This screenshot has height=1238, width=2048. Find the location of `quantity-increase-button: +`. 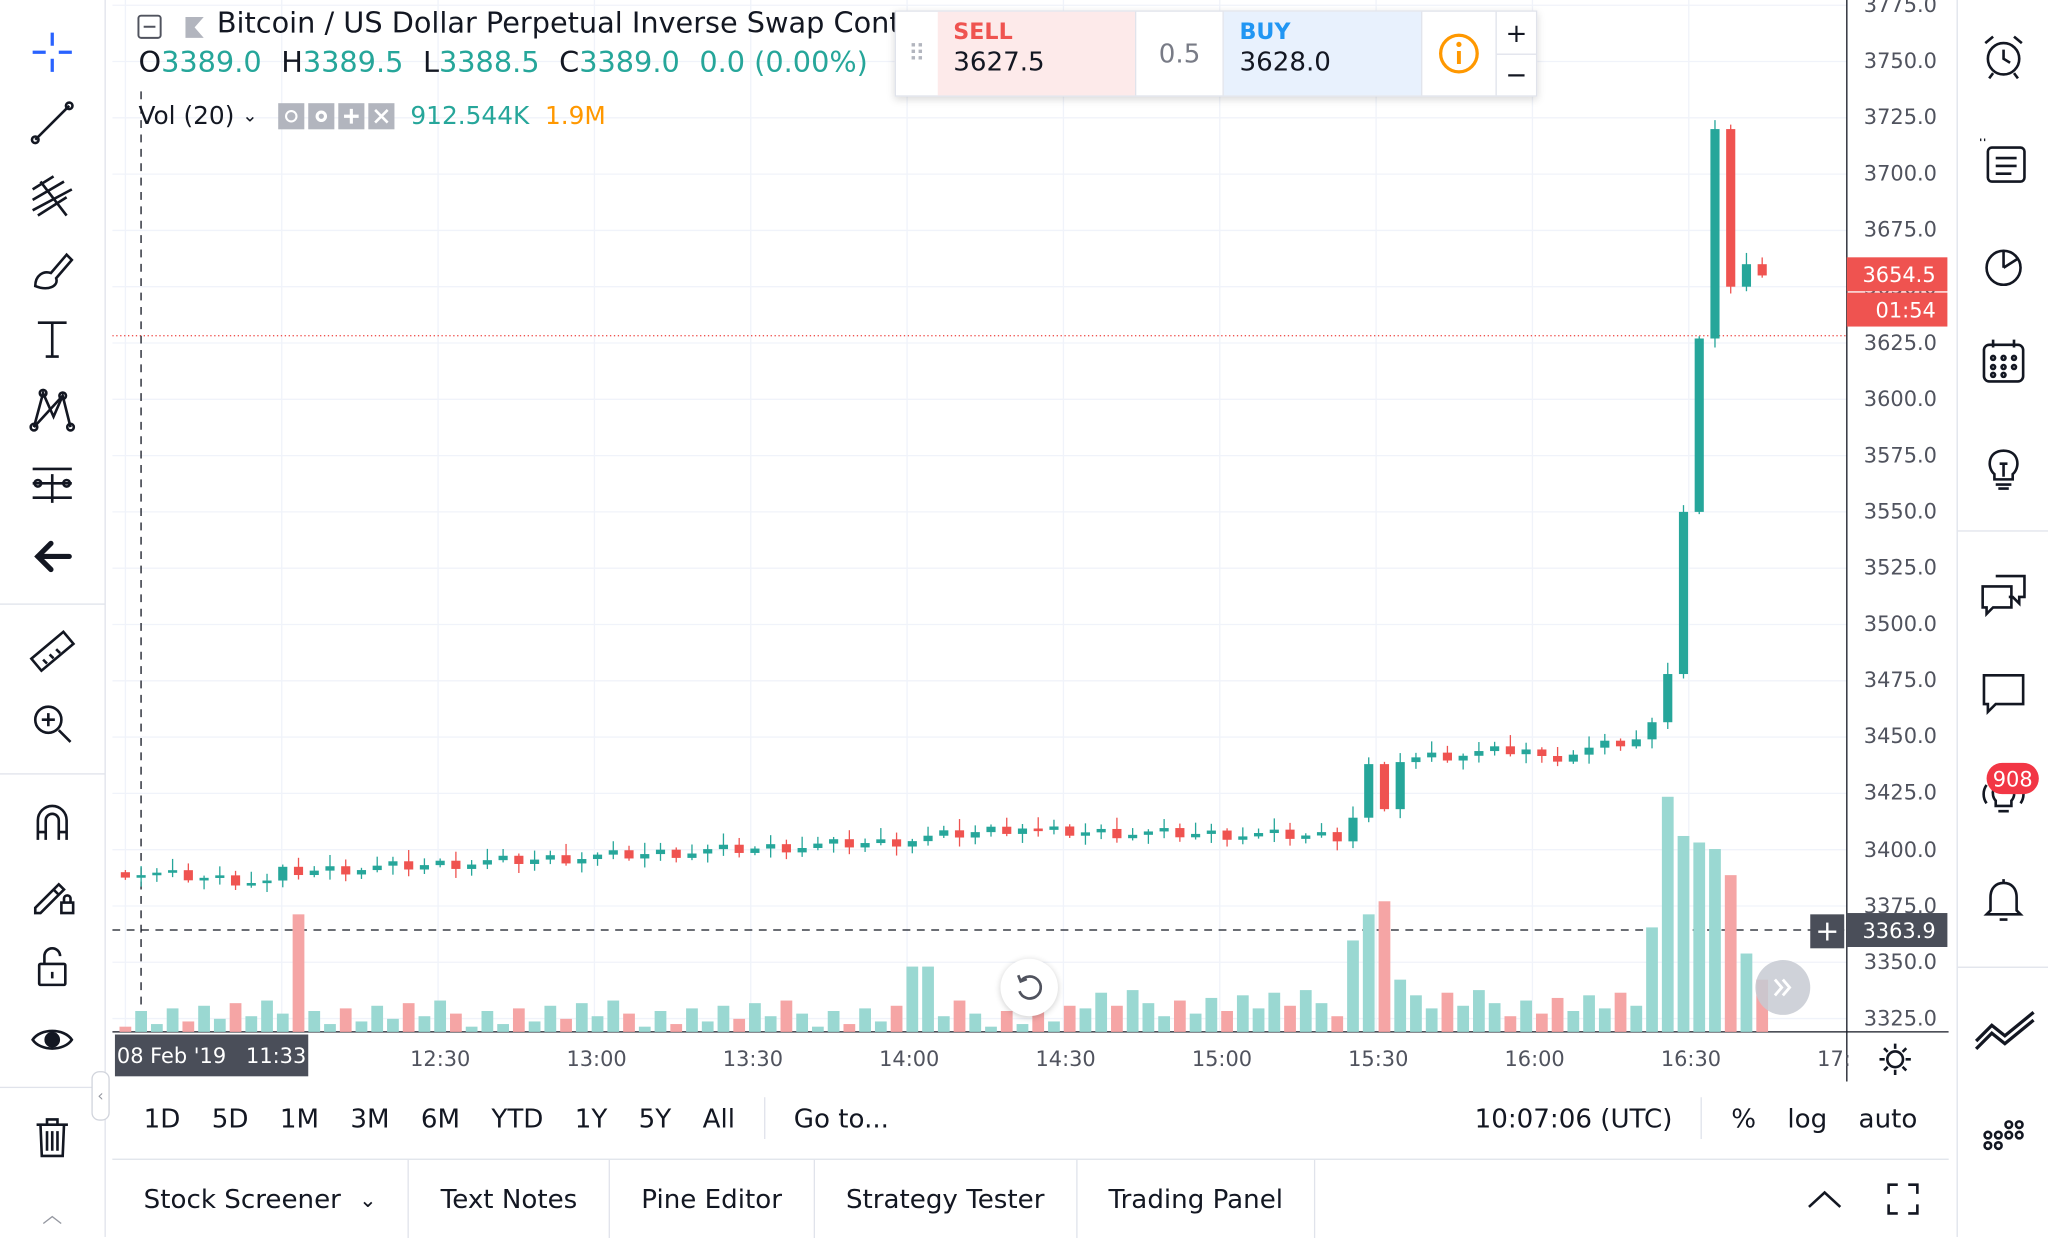

quantity-increase-button: + is located at coordinates (1516, 33).